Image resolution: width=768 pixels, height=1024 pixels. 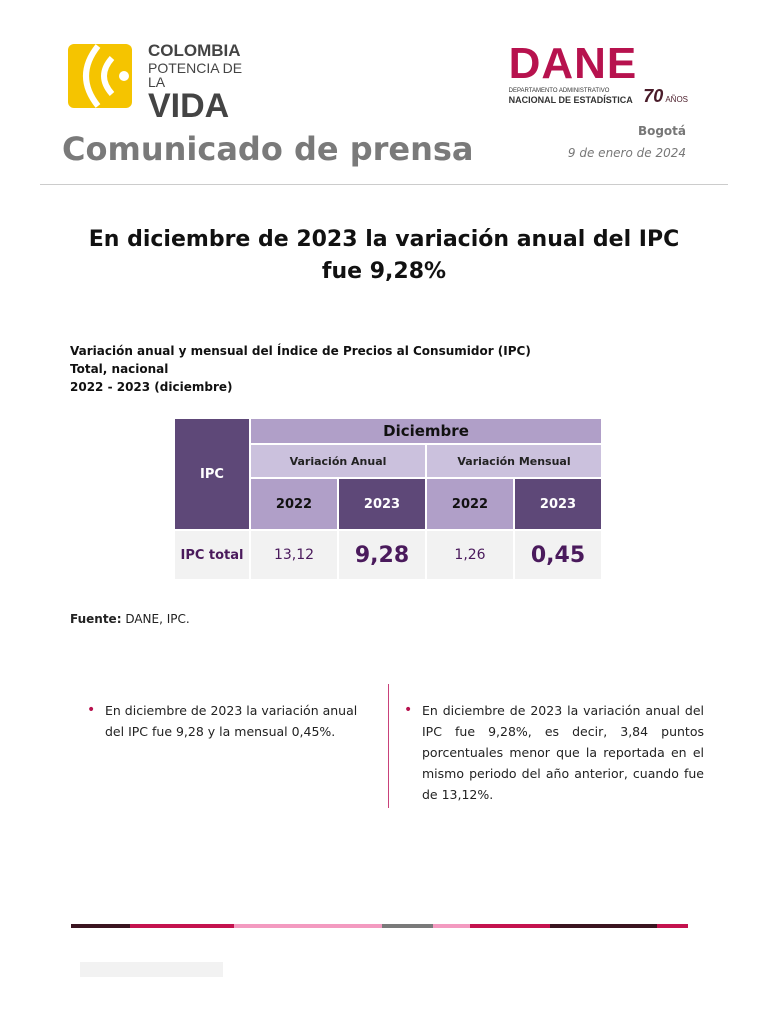 What do you see at coordinates (653, 96) in the screenshot?
I see `dane-70-years: 70` at bounding box center [653, 96].